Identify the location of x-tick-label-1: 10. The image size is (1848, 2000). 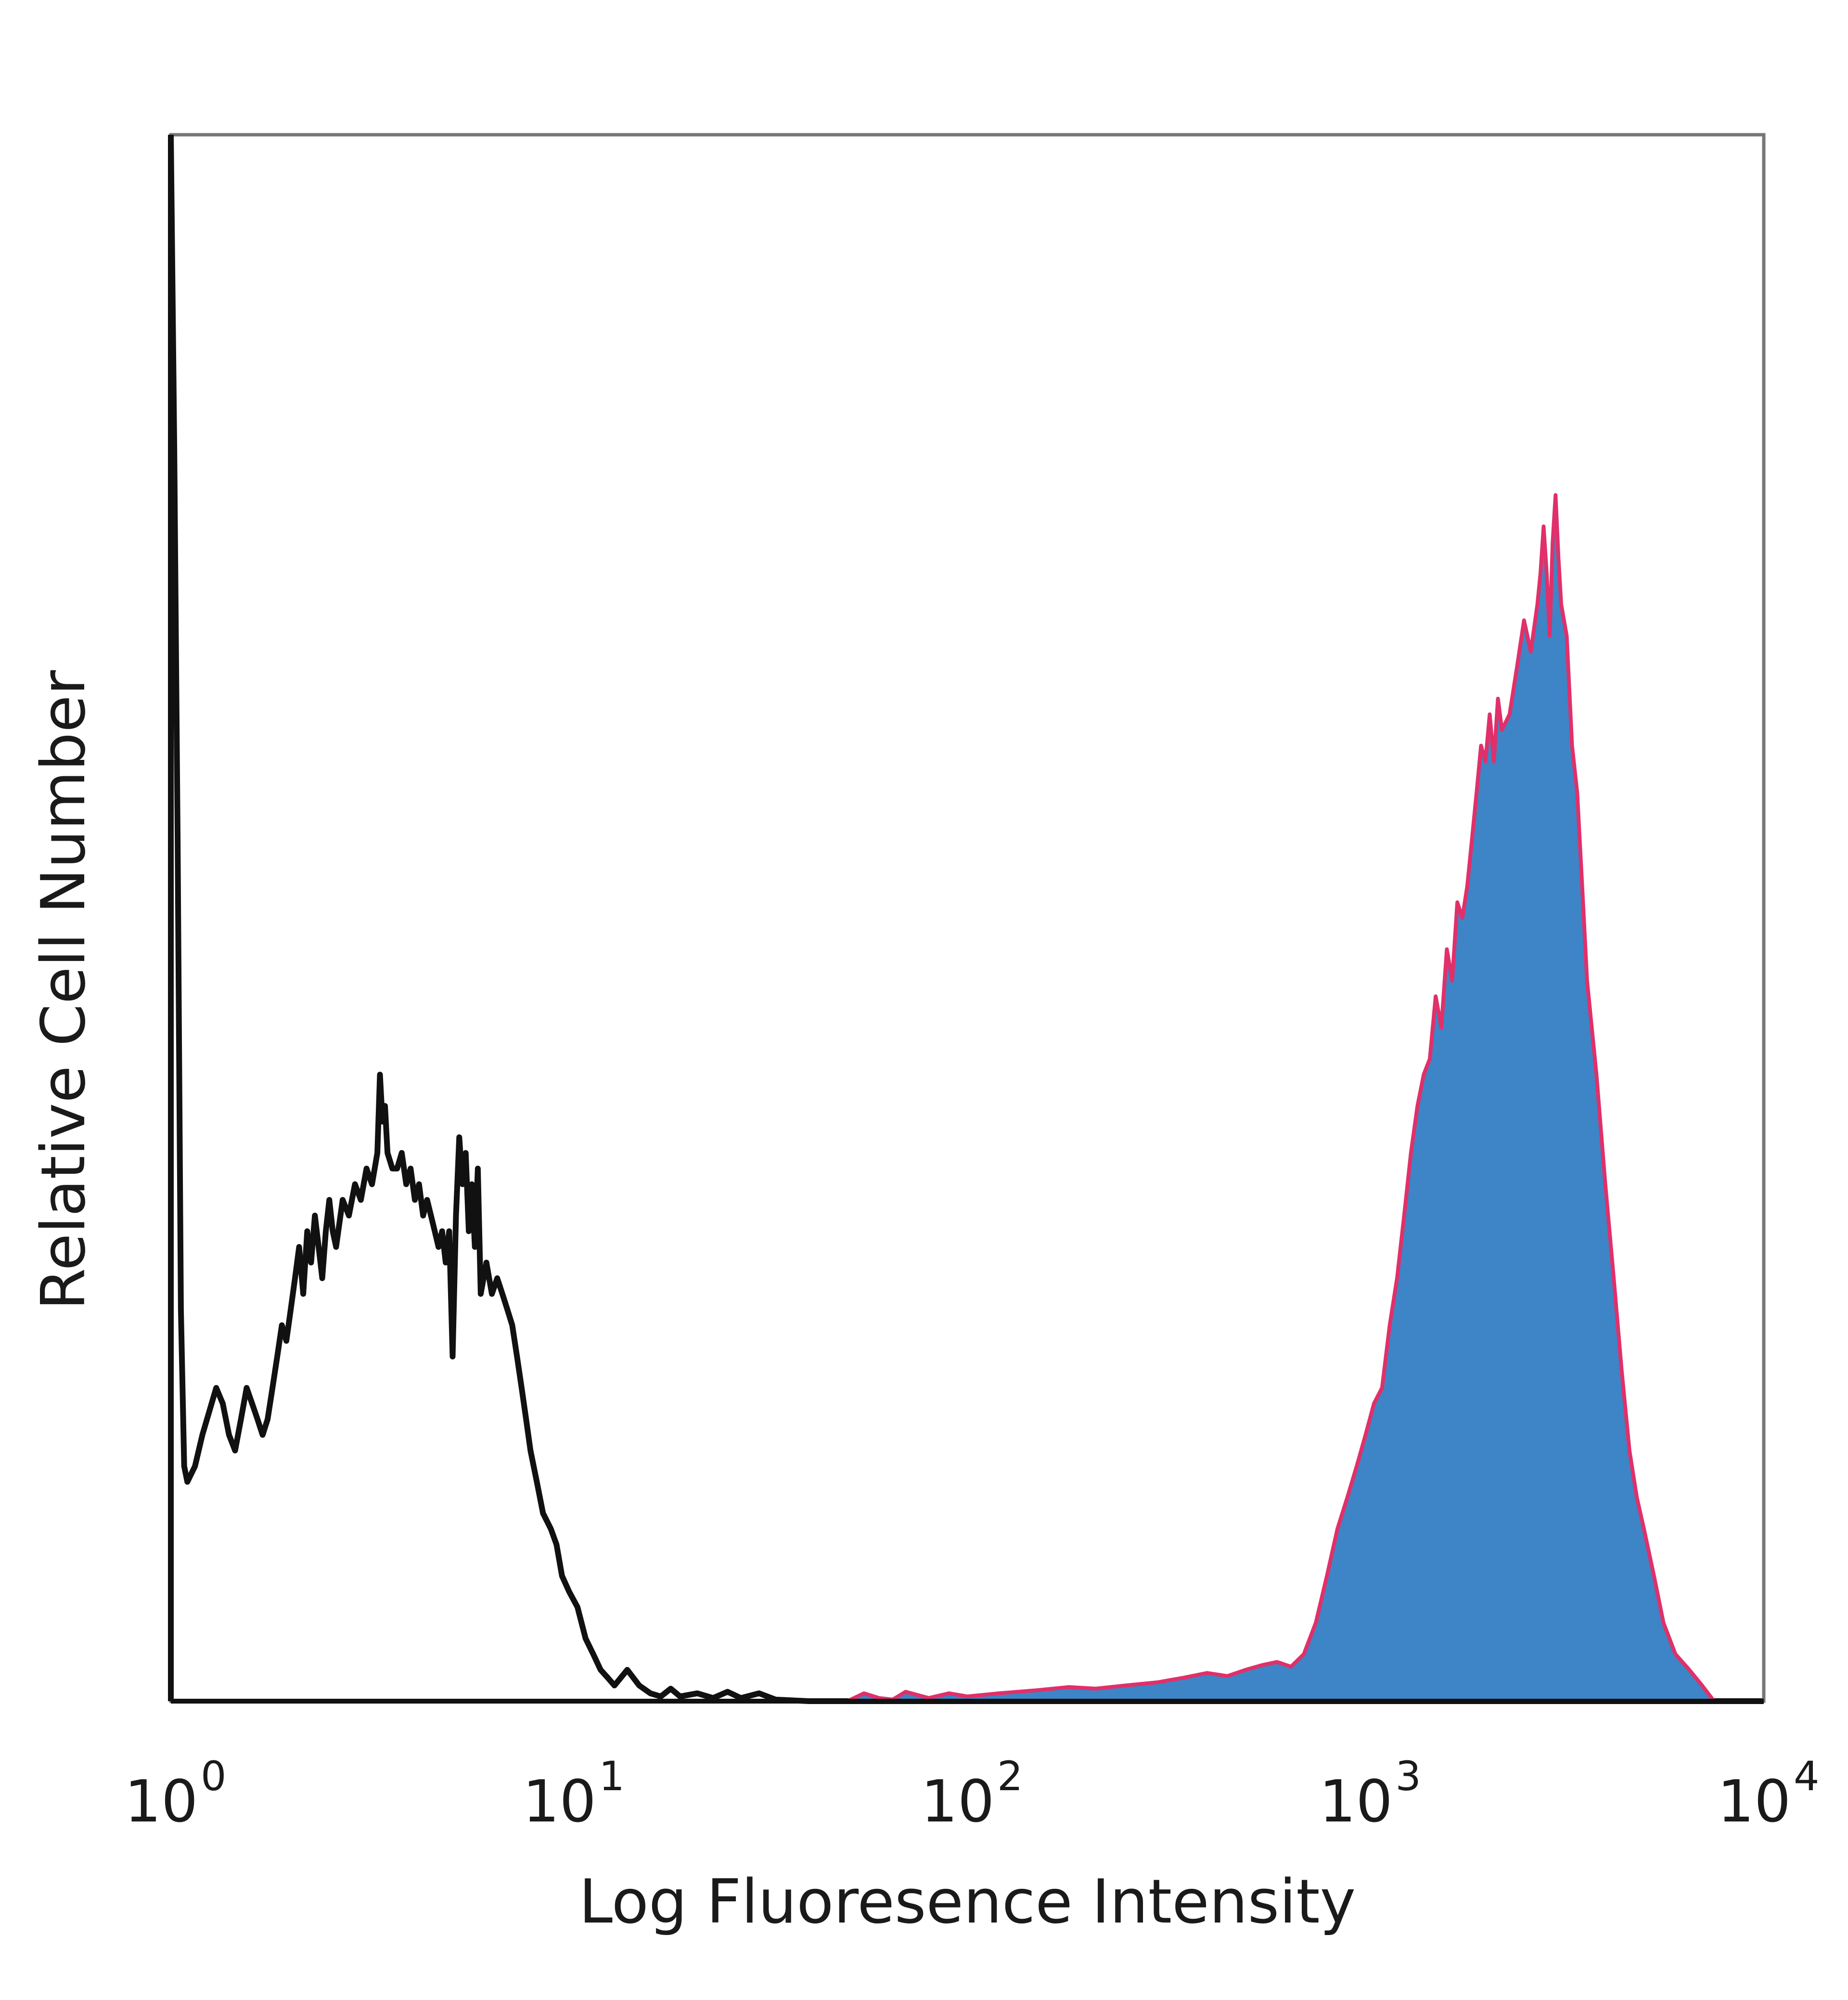
(559, 1802).